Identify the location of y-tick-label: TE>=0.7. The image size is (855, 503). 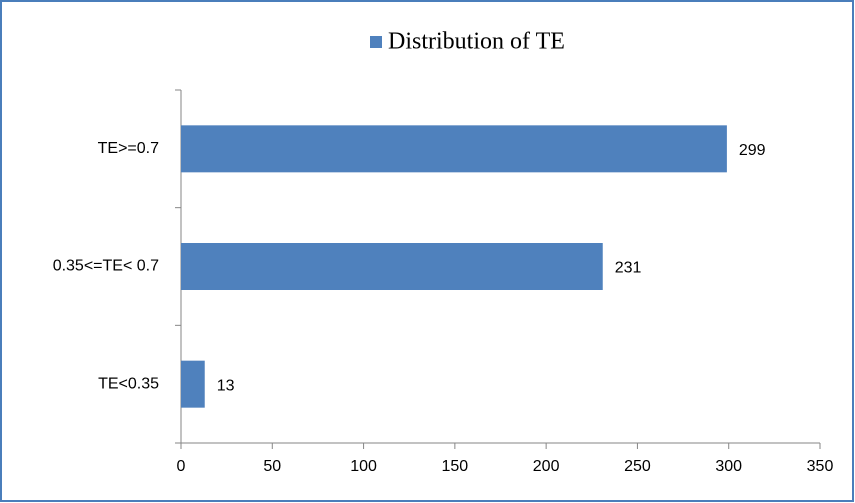
(128, 148).